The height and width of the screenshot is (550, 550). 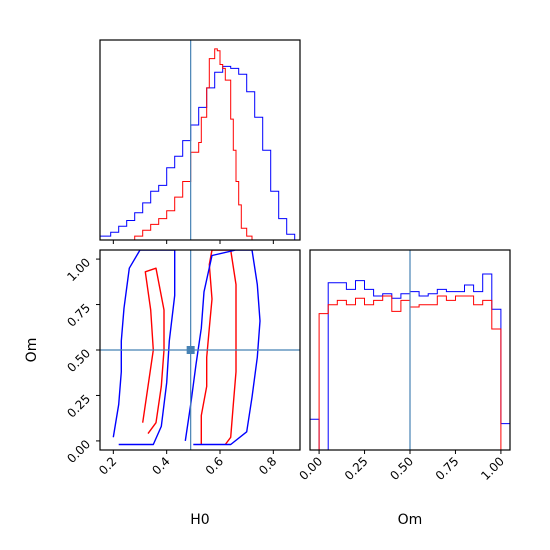 What do you see at coordinates (492, 468) in the screenshot?
I see `om-marginal-x-tick-label-4: 1.00` at bounding box center [492, 468].